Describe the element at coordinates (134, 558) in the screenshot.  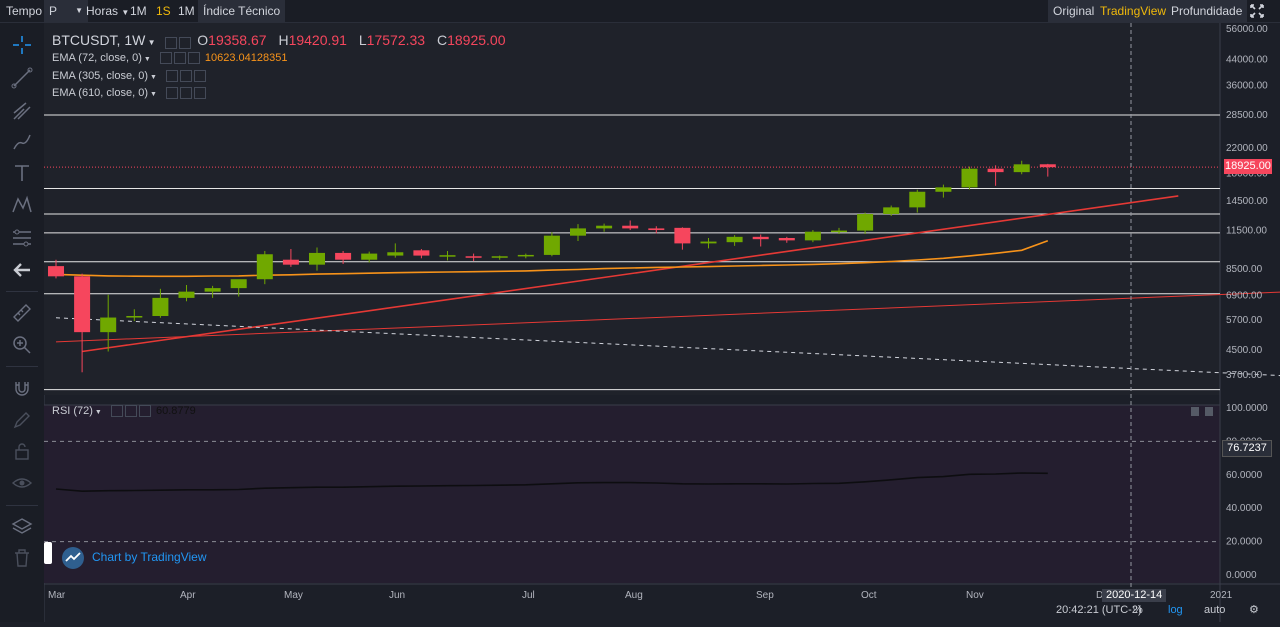
I see `tradingview-watermark: Chart by TradingView` at that location.